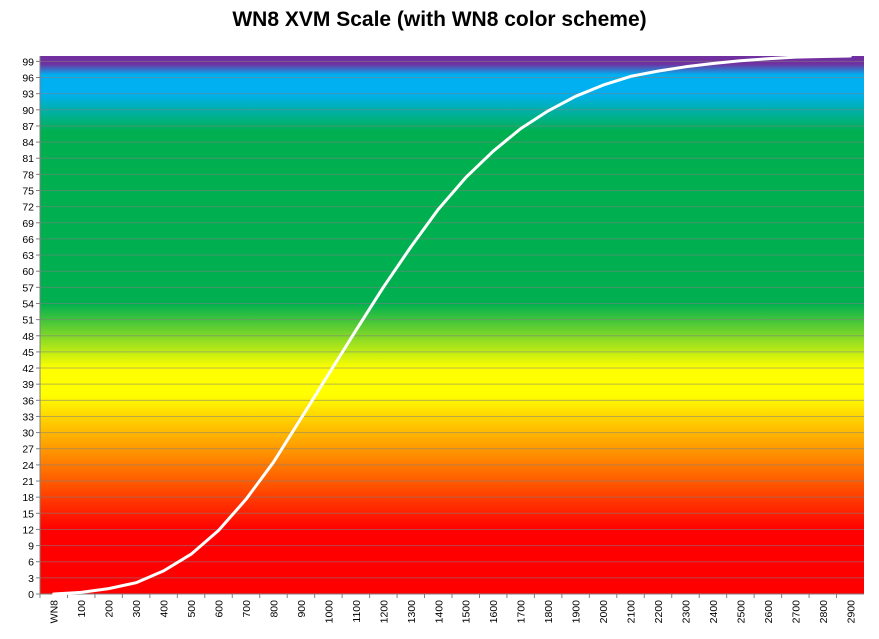 This screenshot has width=879, height=639. I want to click on y-tick-label: 66, so click(28, 240).